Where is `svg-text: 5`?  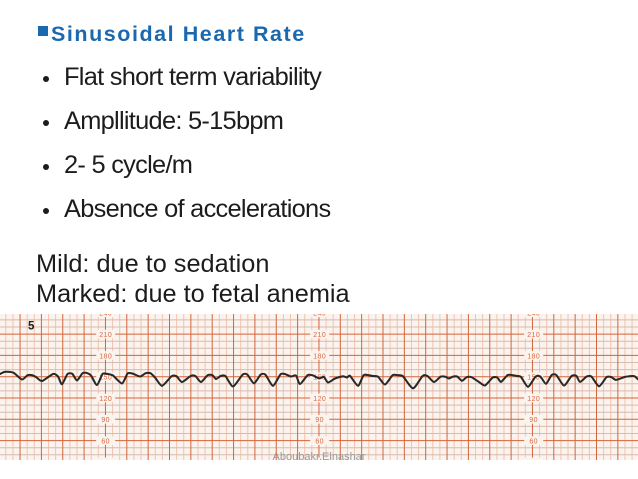 svg-text: 5 is located at coordinates (31, 327).